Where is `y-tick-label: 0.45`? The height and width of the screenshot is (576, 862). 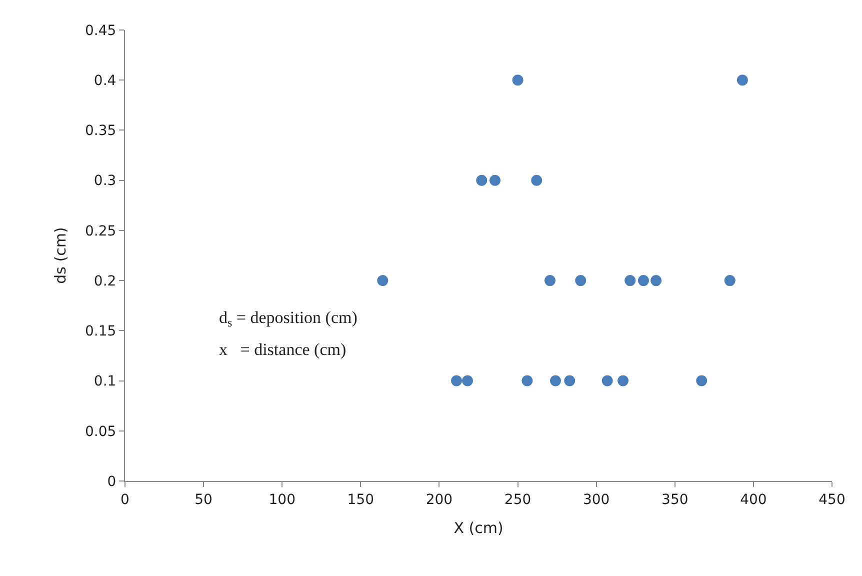 y-tick-label: 0.45 is located at coordinates (100, 30).